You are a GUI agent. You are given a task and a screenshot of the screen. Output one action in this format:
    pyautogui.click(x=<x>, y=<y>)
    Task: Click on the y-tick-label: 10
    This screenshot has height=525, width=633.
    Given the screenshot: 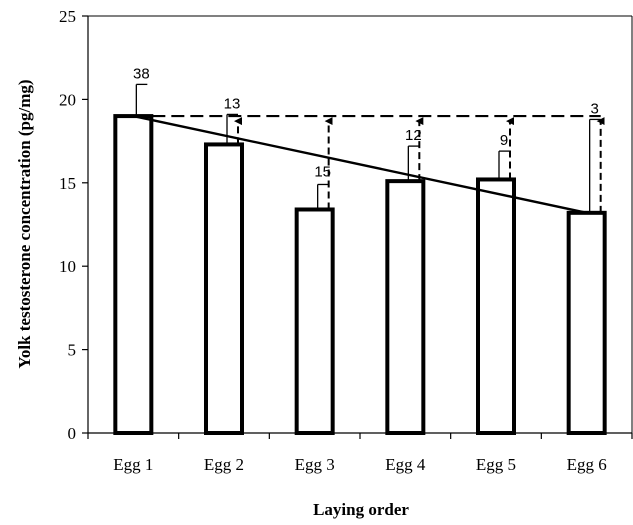 What is the action you would take?
    pyautogui.click(x=67, y=266)
    